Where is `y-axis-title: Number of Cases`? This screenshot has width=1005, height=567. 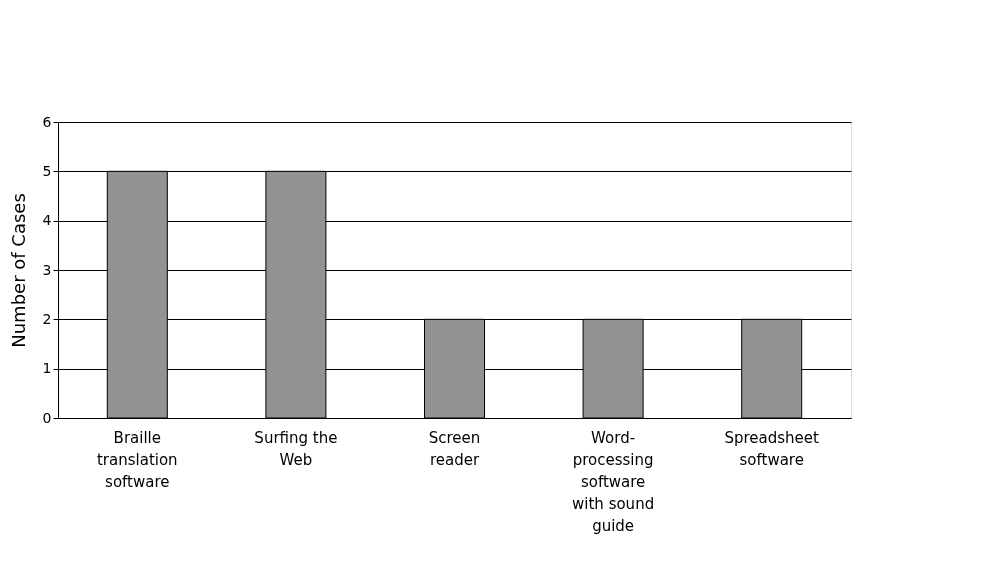
y-axis-title: Number of Cases is located at coordinates (18, 270).